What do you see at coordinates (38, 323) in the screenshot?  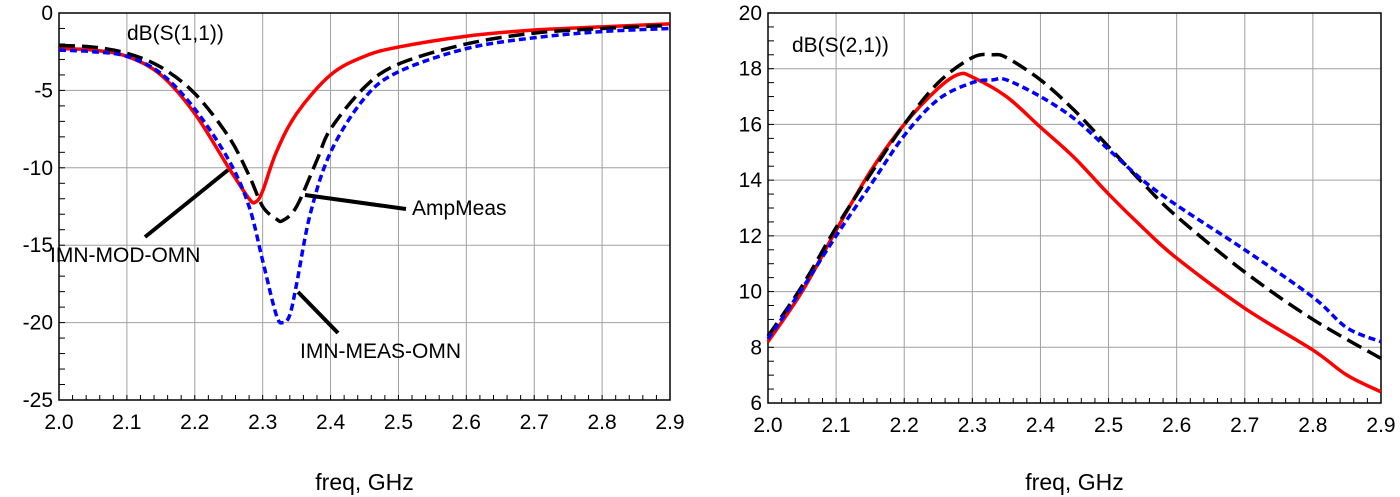 I see `y-tick-label: -20` at bounding box center [38, 323].